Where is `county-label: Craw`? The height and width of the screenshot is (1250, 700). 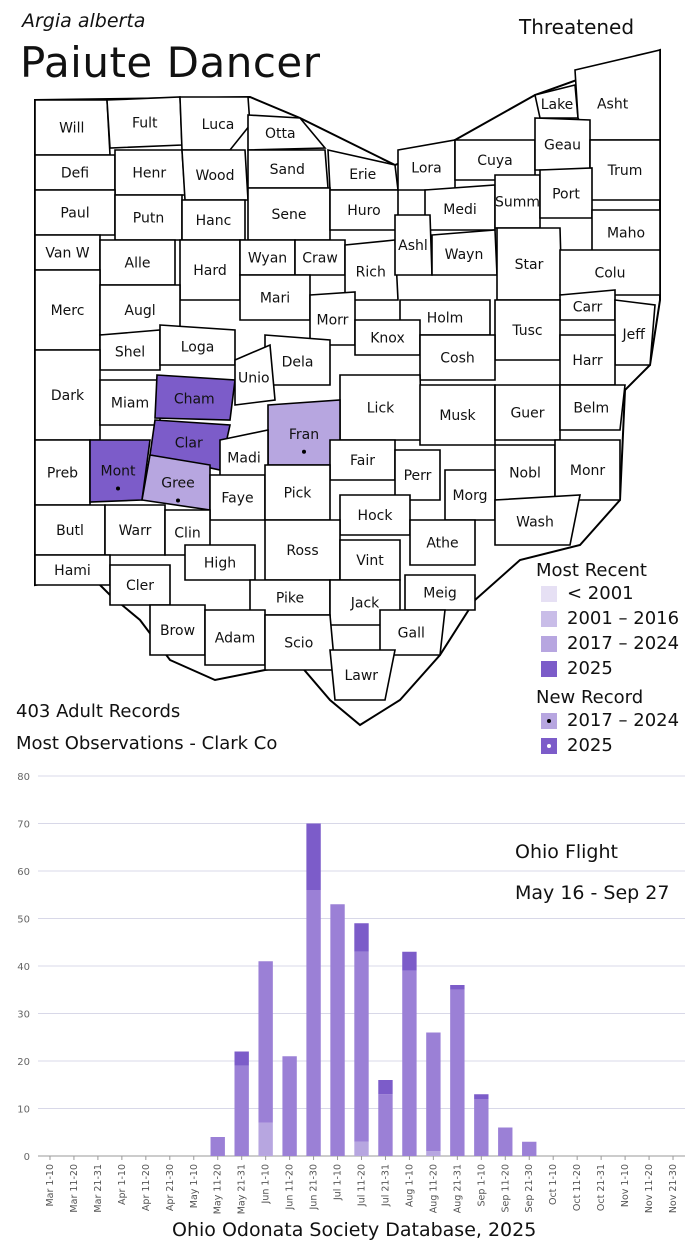
county-label: Craw is located at coordinates (320, 259).